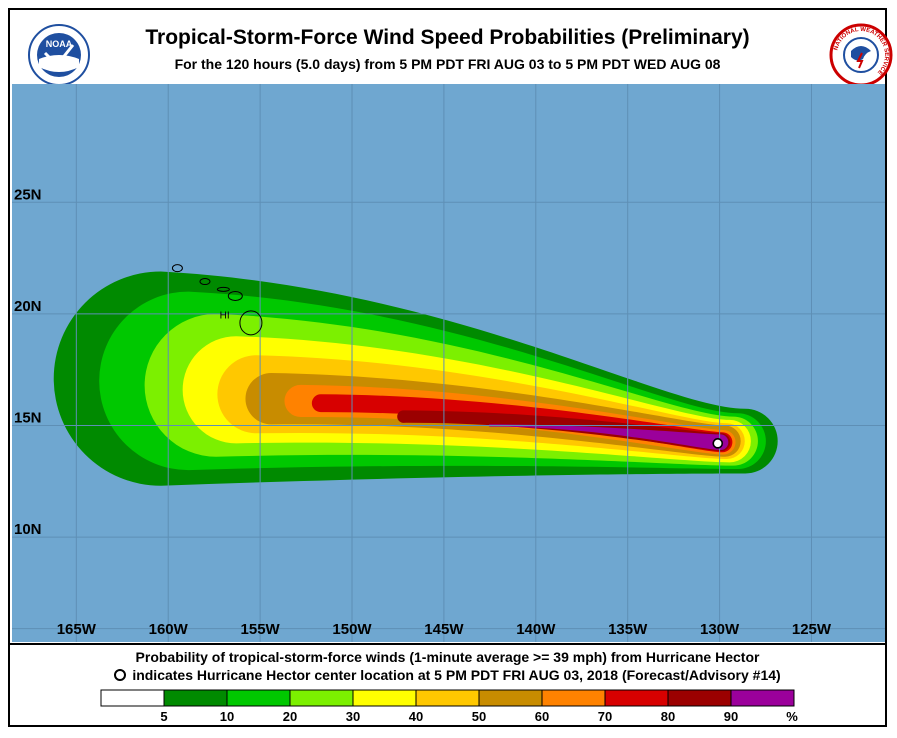 This screenshot has width=897, height=738. What do you see at coordinates (444, 629) in the screenshot?
I see `lon-tick-label: 145W` at bounding box center [444, 629].